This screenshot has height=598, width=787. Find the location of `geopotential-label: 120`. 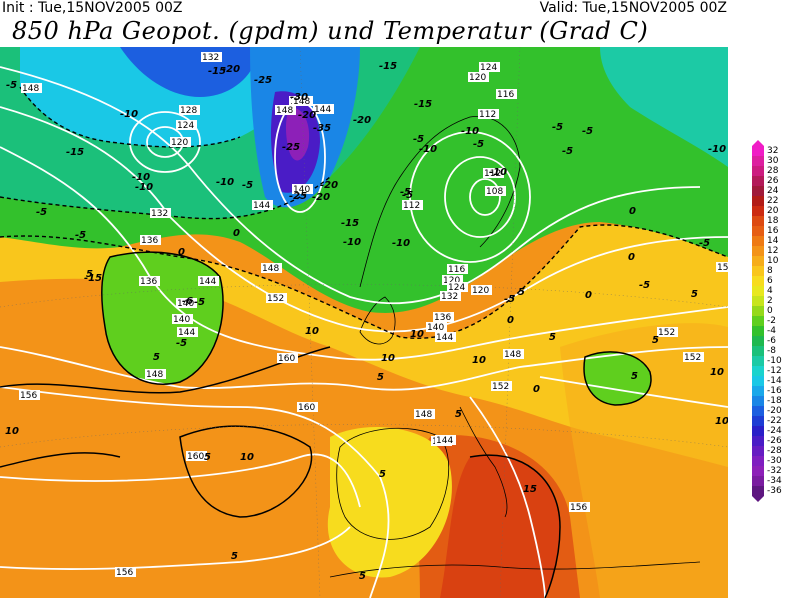

geopotential-label: 120 is located at coordinates (179, 143).